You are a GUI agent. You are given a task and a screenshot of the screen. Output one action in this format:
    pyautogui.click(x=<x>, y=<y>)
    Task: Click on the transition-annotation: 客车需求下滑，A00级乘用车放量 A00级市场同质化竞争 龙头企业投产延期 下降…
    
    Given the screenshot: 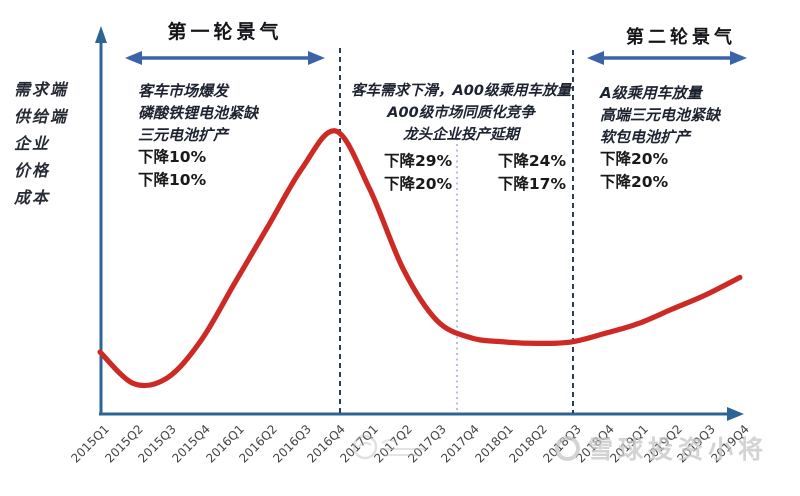 What is the action you would take?
    pyautogui.click(x=461, y=138)
    